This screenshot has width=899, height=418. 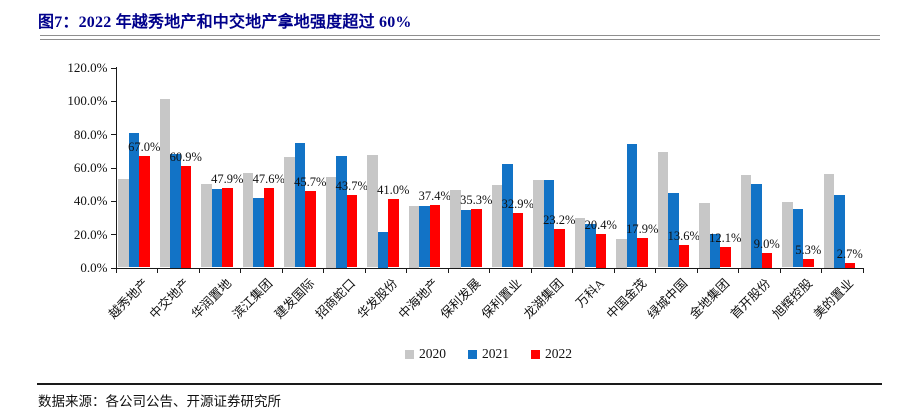 I want to click on y-axis-line, so click(x=116, y=168).